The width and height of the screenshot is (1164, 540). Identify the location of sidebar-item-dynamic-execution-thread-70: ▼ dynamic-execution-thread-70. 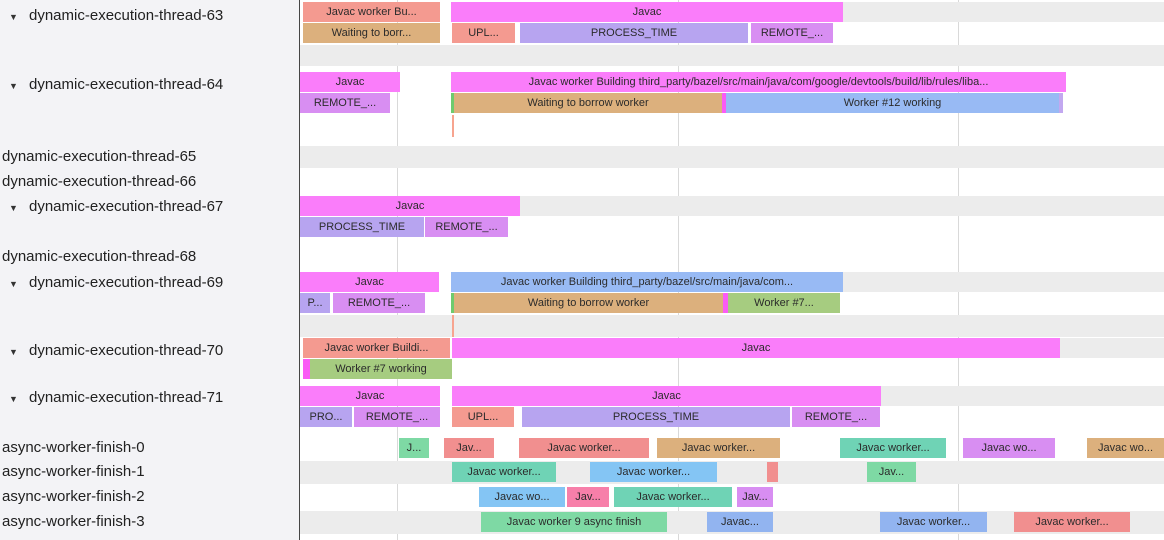
(149, 351).